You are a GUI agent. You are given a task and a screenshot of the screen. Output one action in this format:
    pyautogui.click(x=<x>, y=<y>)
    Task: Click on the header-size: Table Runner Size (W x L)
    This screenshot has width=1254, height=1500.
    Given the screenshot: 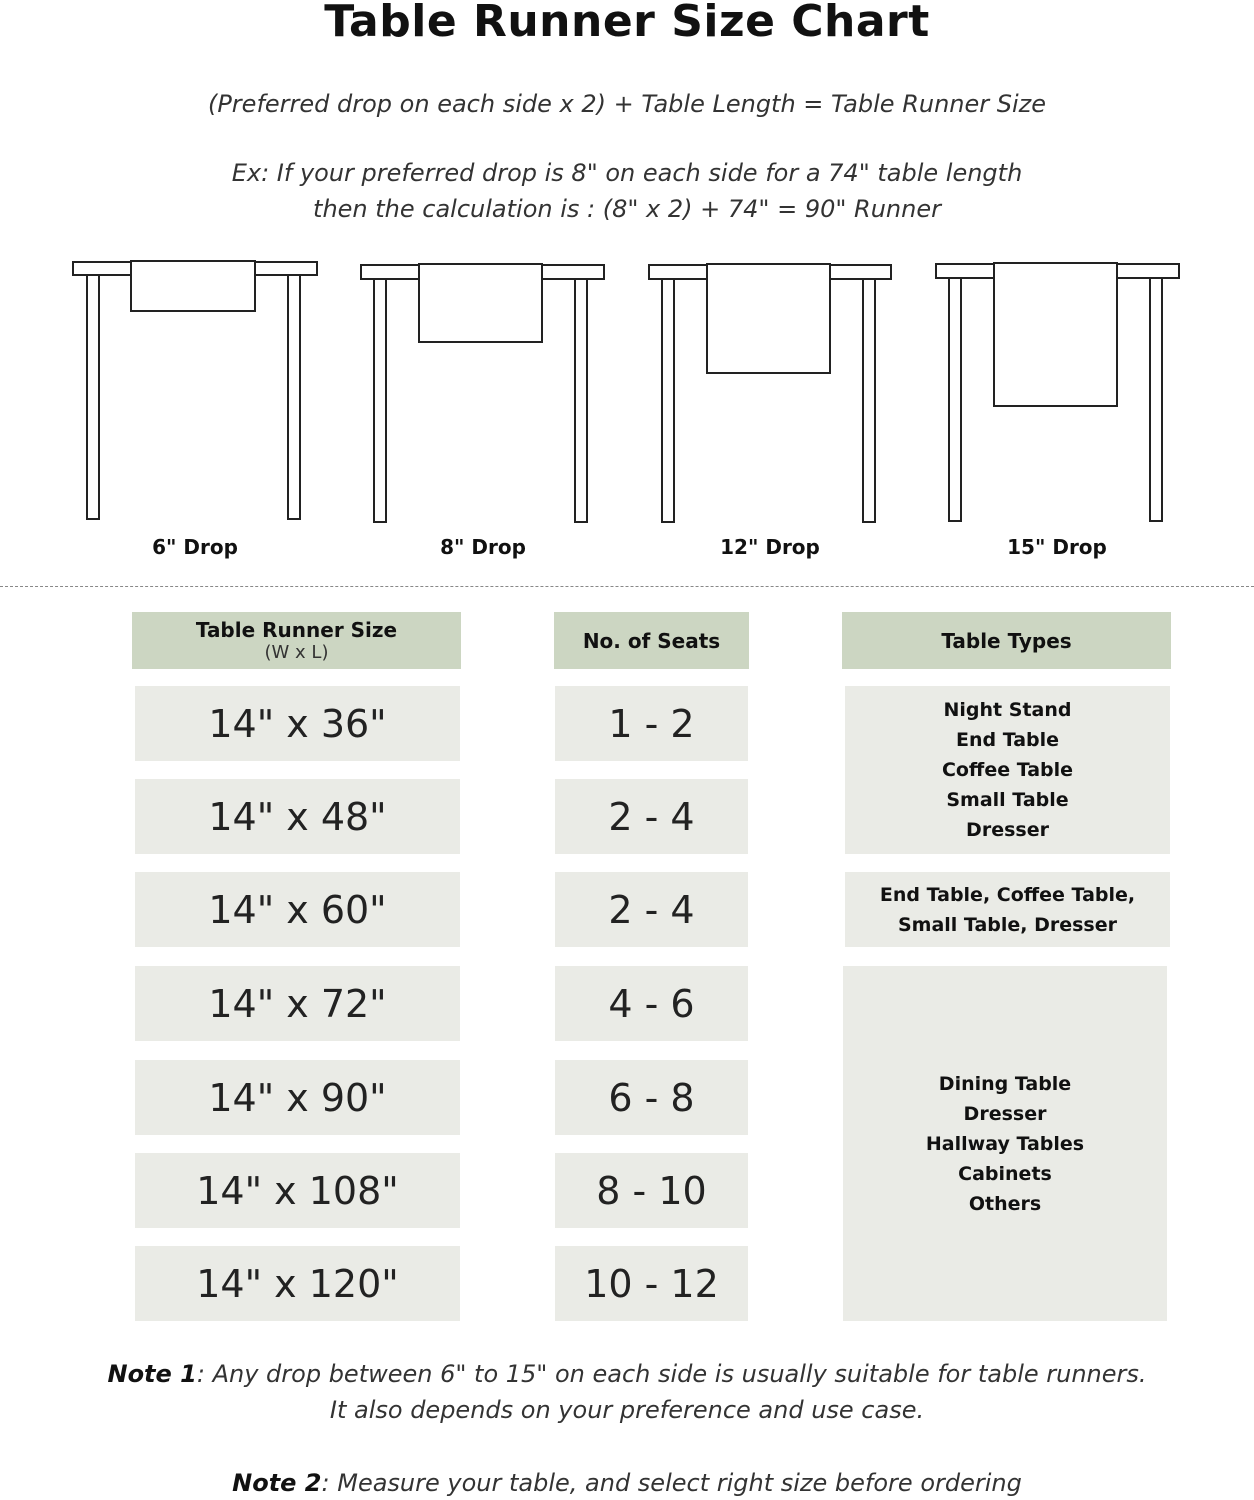 What is the action you would take?
    pyautogui.click(x=296, y=640)
    